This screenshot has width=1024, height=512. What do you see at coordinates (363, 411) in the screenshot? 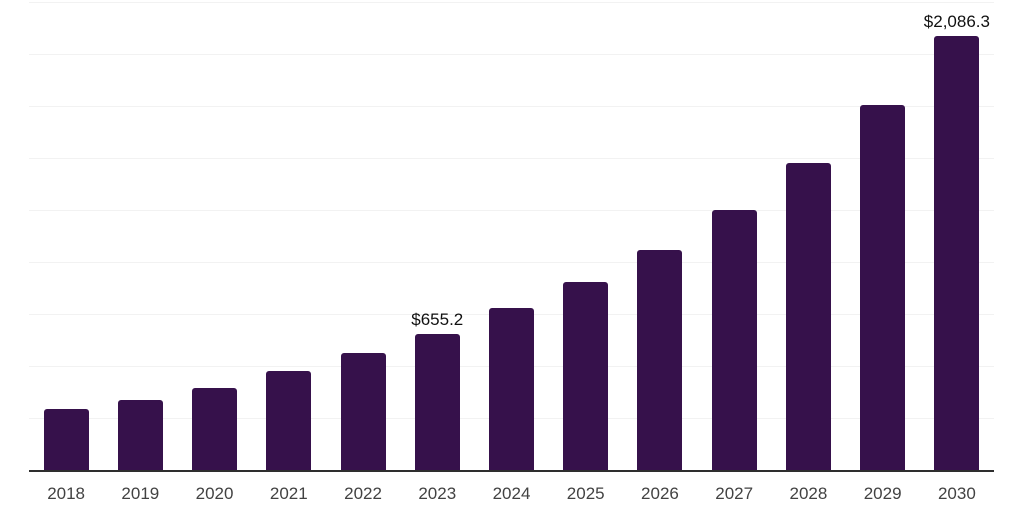
I see `bar-2022` at bounding box center [363, 411].